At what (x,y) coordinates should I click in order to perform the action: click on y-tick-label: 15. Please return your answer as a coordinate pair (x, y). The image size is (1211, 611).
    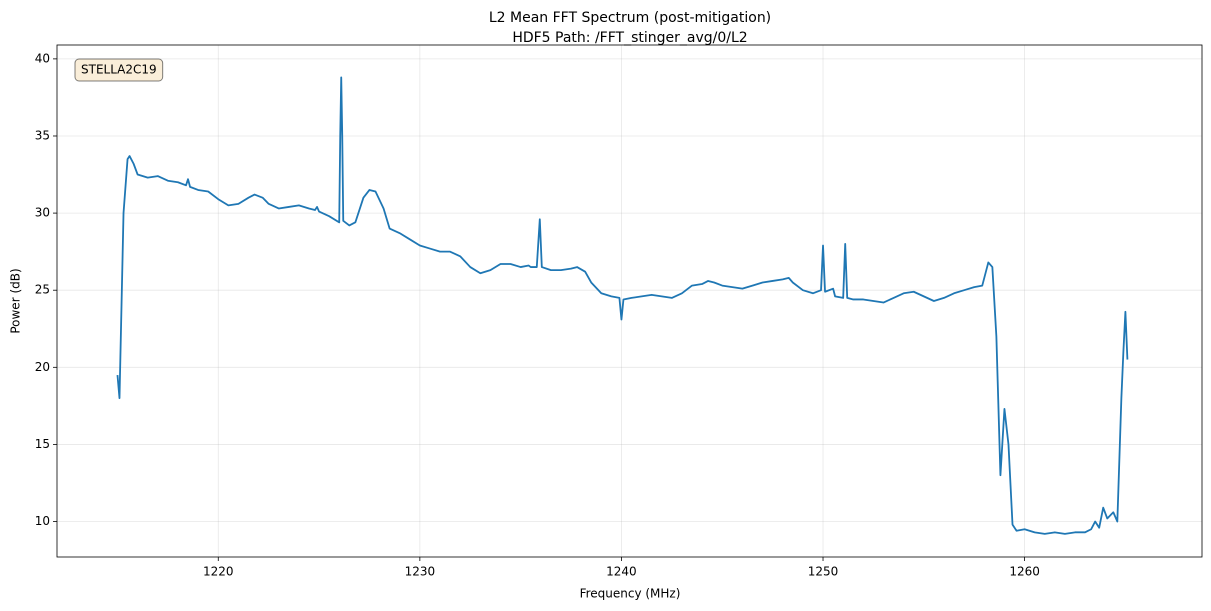
    Looking at the image, I should click on (42, 444).